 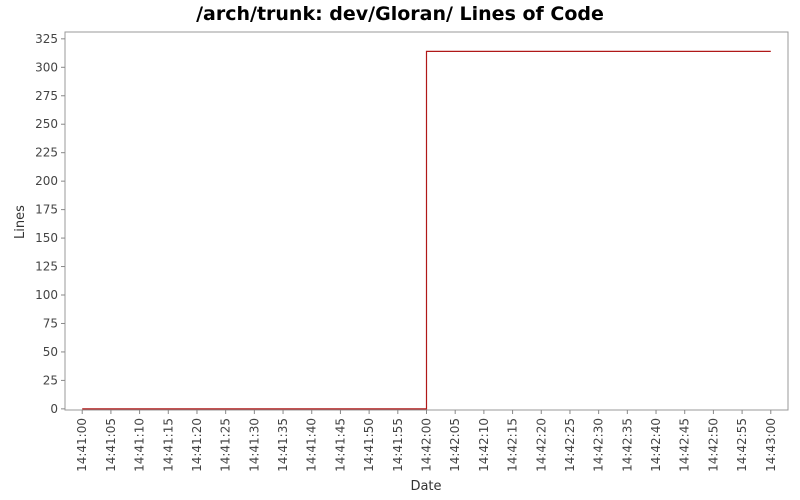 I want to click on y-tick-label: 150, so click(x=46, y=238).